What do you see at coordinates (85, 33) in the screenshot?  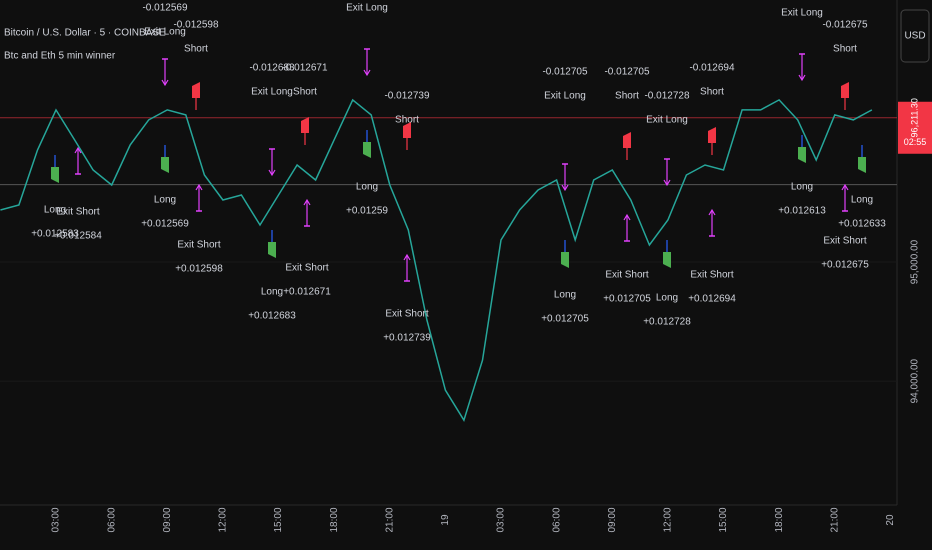 I see `chart-title: Bitcoin / U.S. Dollar · 5 · COINBASE` at bounding box center [85, 33].